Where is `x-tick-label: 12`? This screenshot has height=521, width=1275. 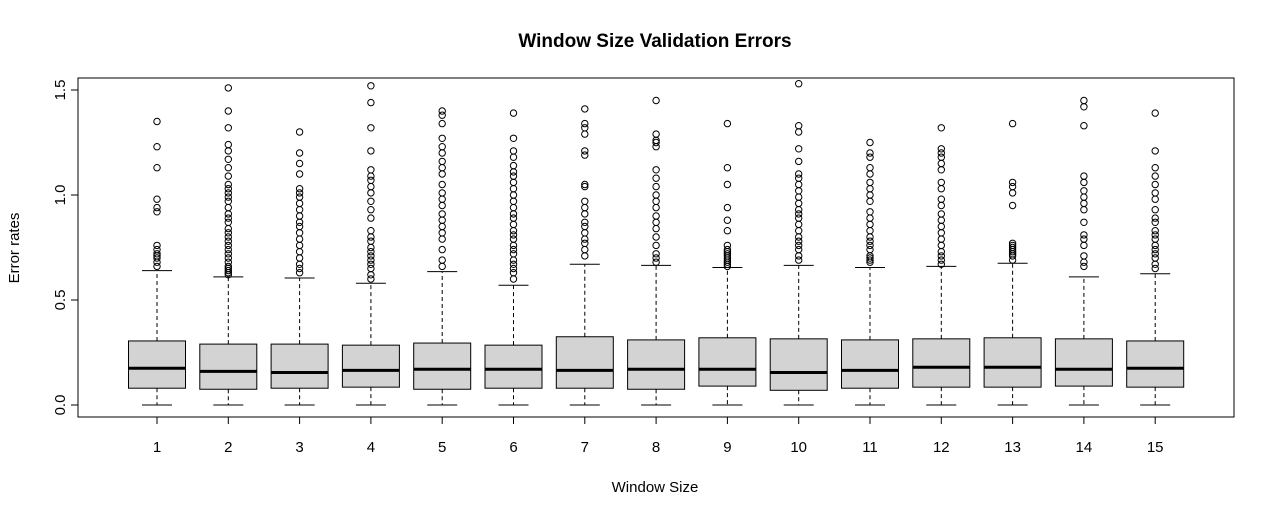 x-tick-label: 12 is located at coordinates (941, 447).